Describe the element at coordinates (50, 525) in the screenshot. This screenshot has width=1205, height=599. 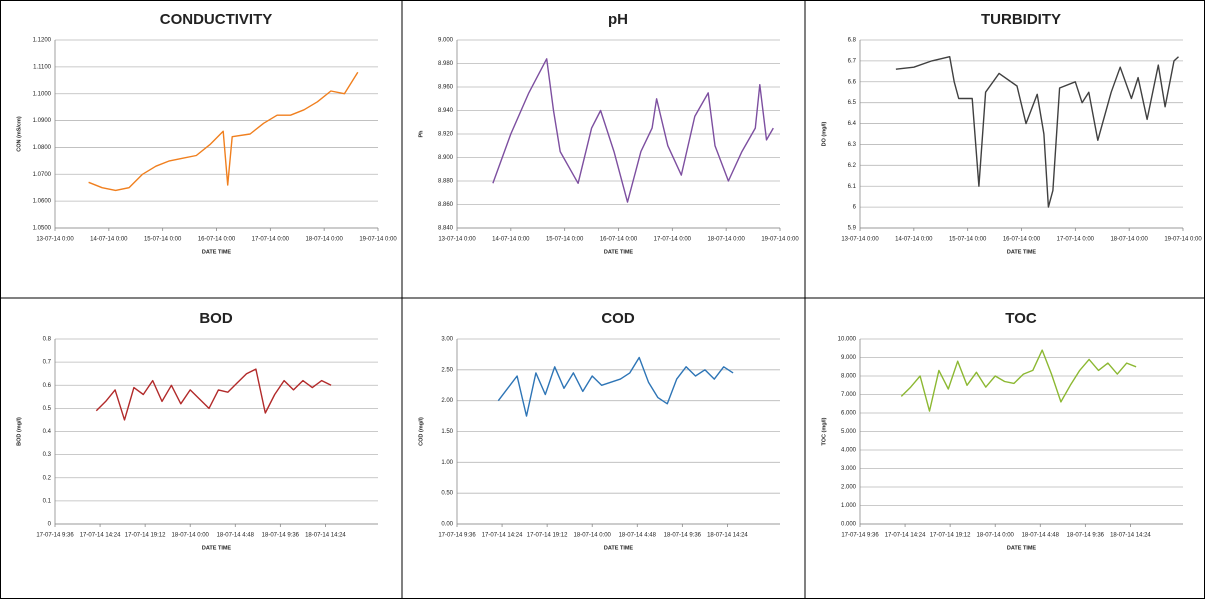
I see `y-tick-label: 0` at that location.